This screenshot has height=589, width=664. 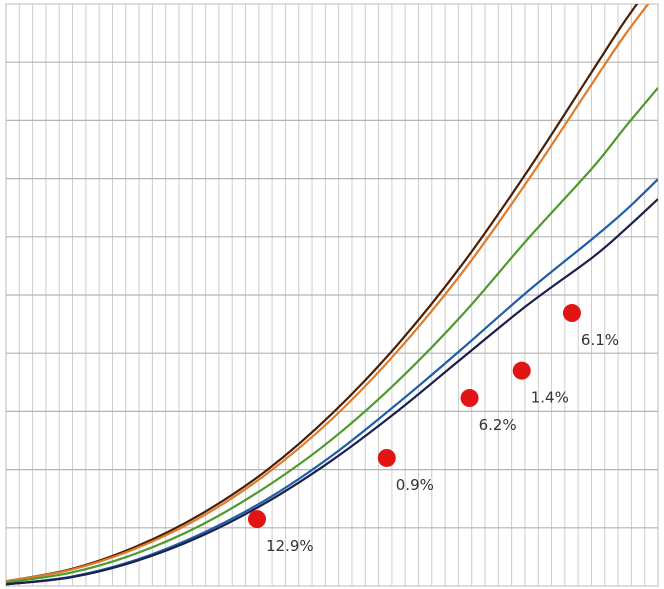 I want to click on data-label-4: 1.4%, so click(x=550, y=398).